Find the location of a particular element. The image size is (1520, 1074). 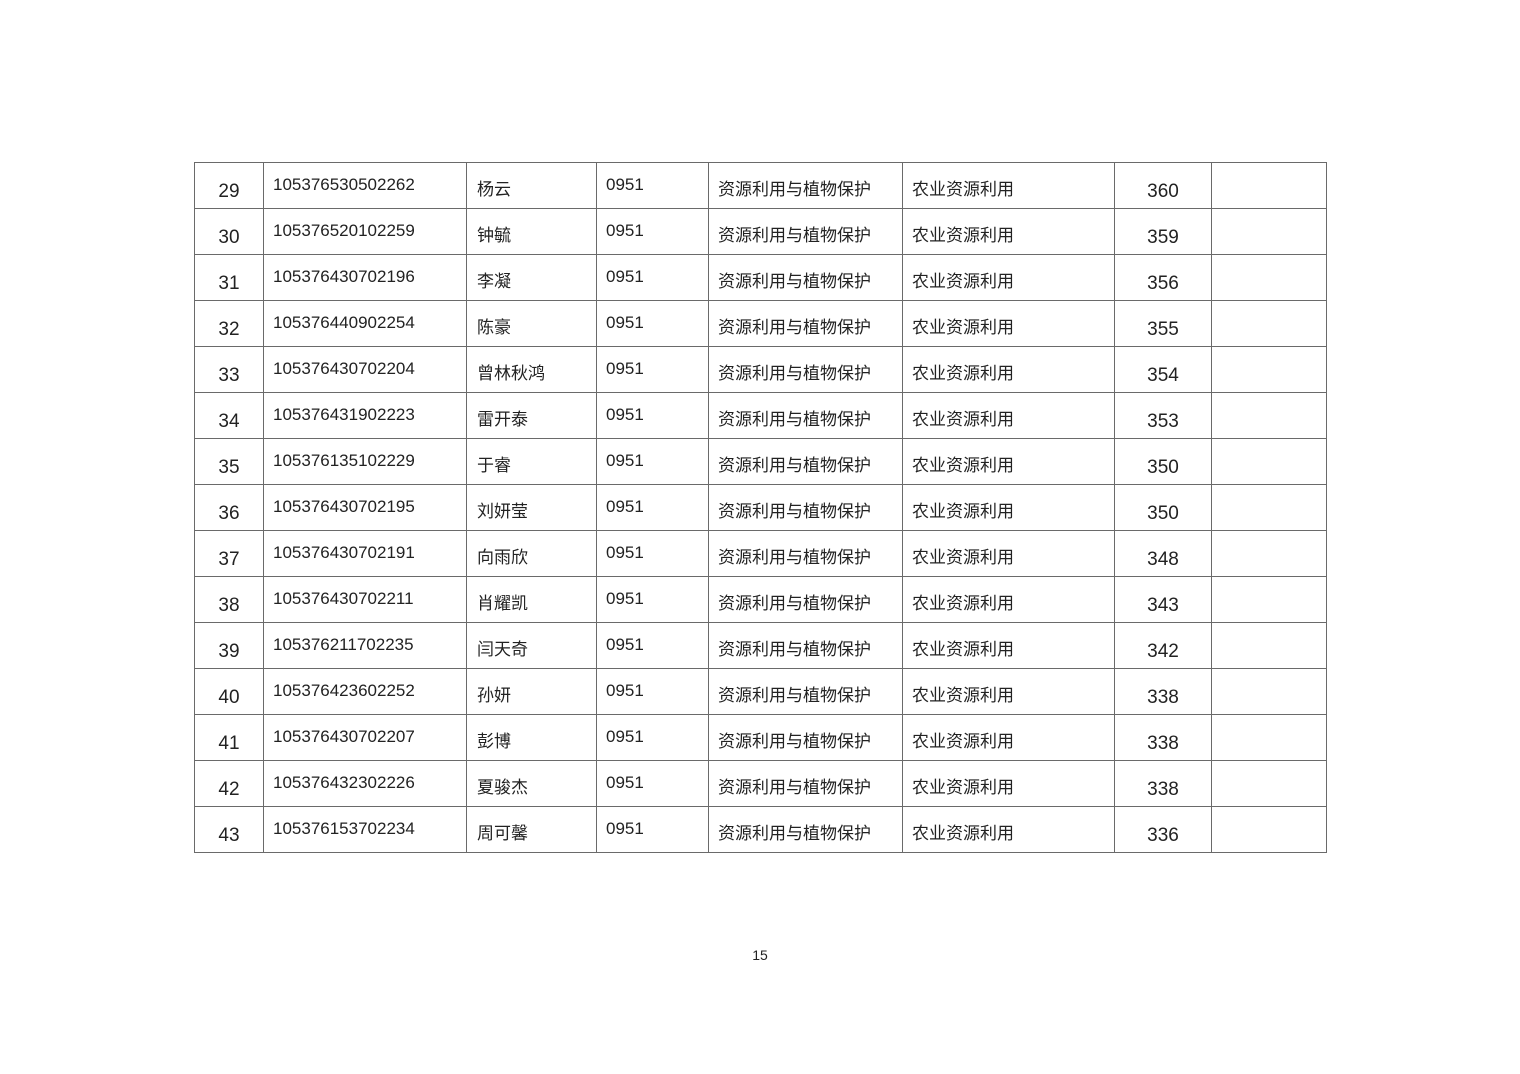

candidate-id-cell: 105376432302226 is located at coordinates (365, 783).